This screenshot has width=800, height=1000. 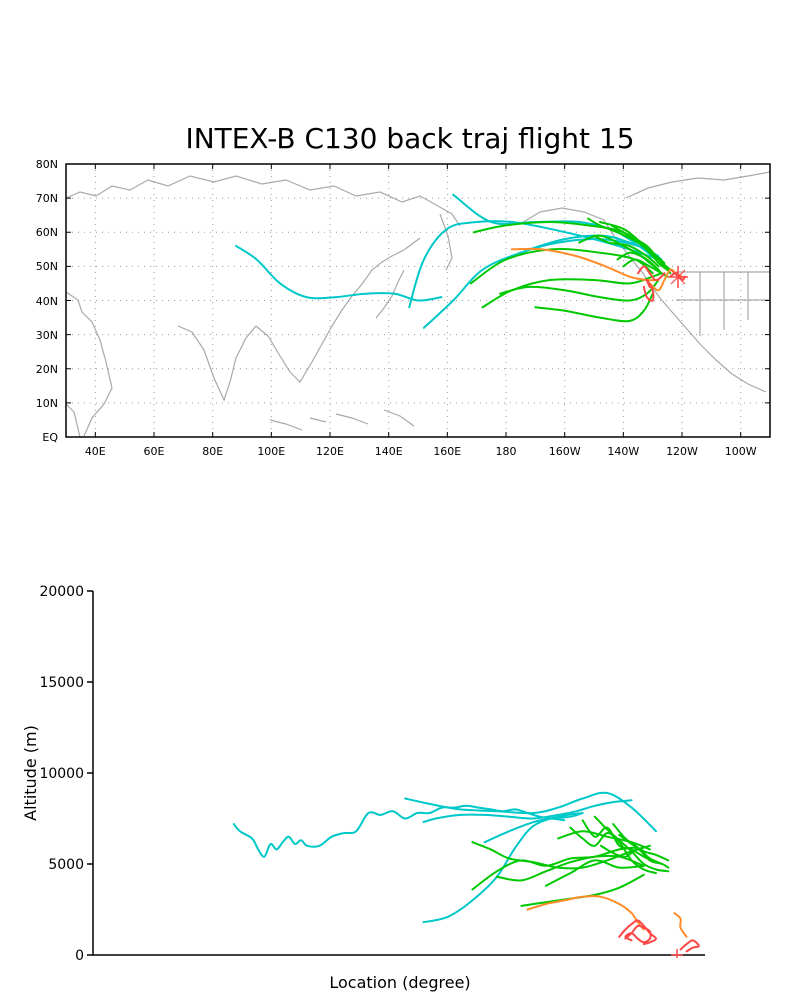 What do you see at coordinates (61, 683) in the screenshot?
I see `y-tick-label: 15000` at bounding box center [61, 683].